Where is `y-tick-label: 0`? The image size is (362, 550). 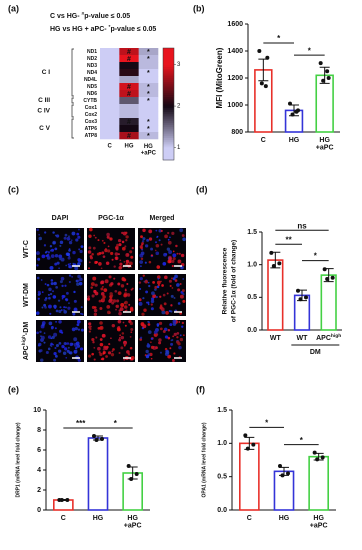
y-tick-label: 0 is located at coordinates (39, 510).